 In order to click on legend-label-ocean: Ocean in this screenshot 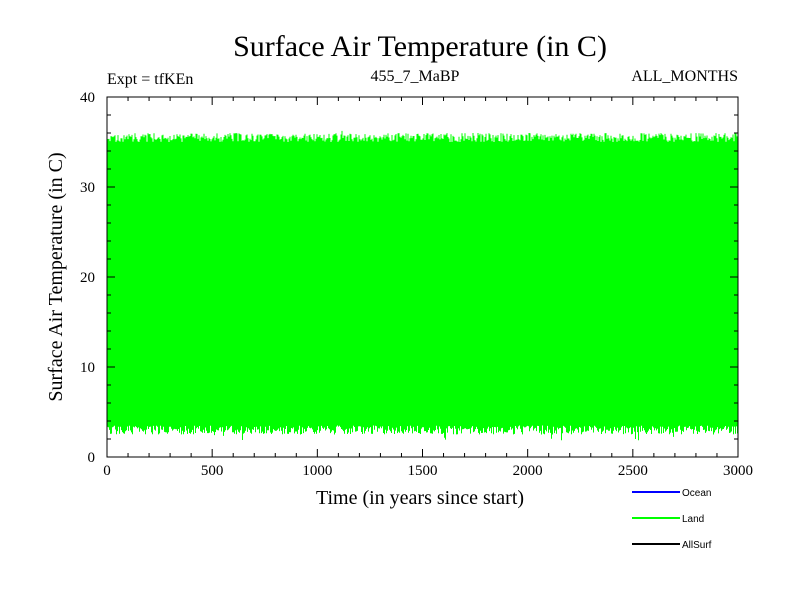, I will do `click(696, 493)`.